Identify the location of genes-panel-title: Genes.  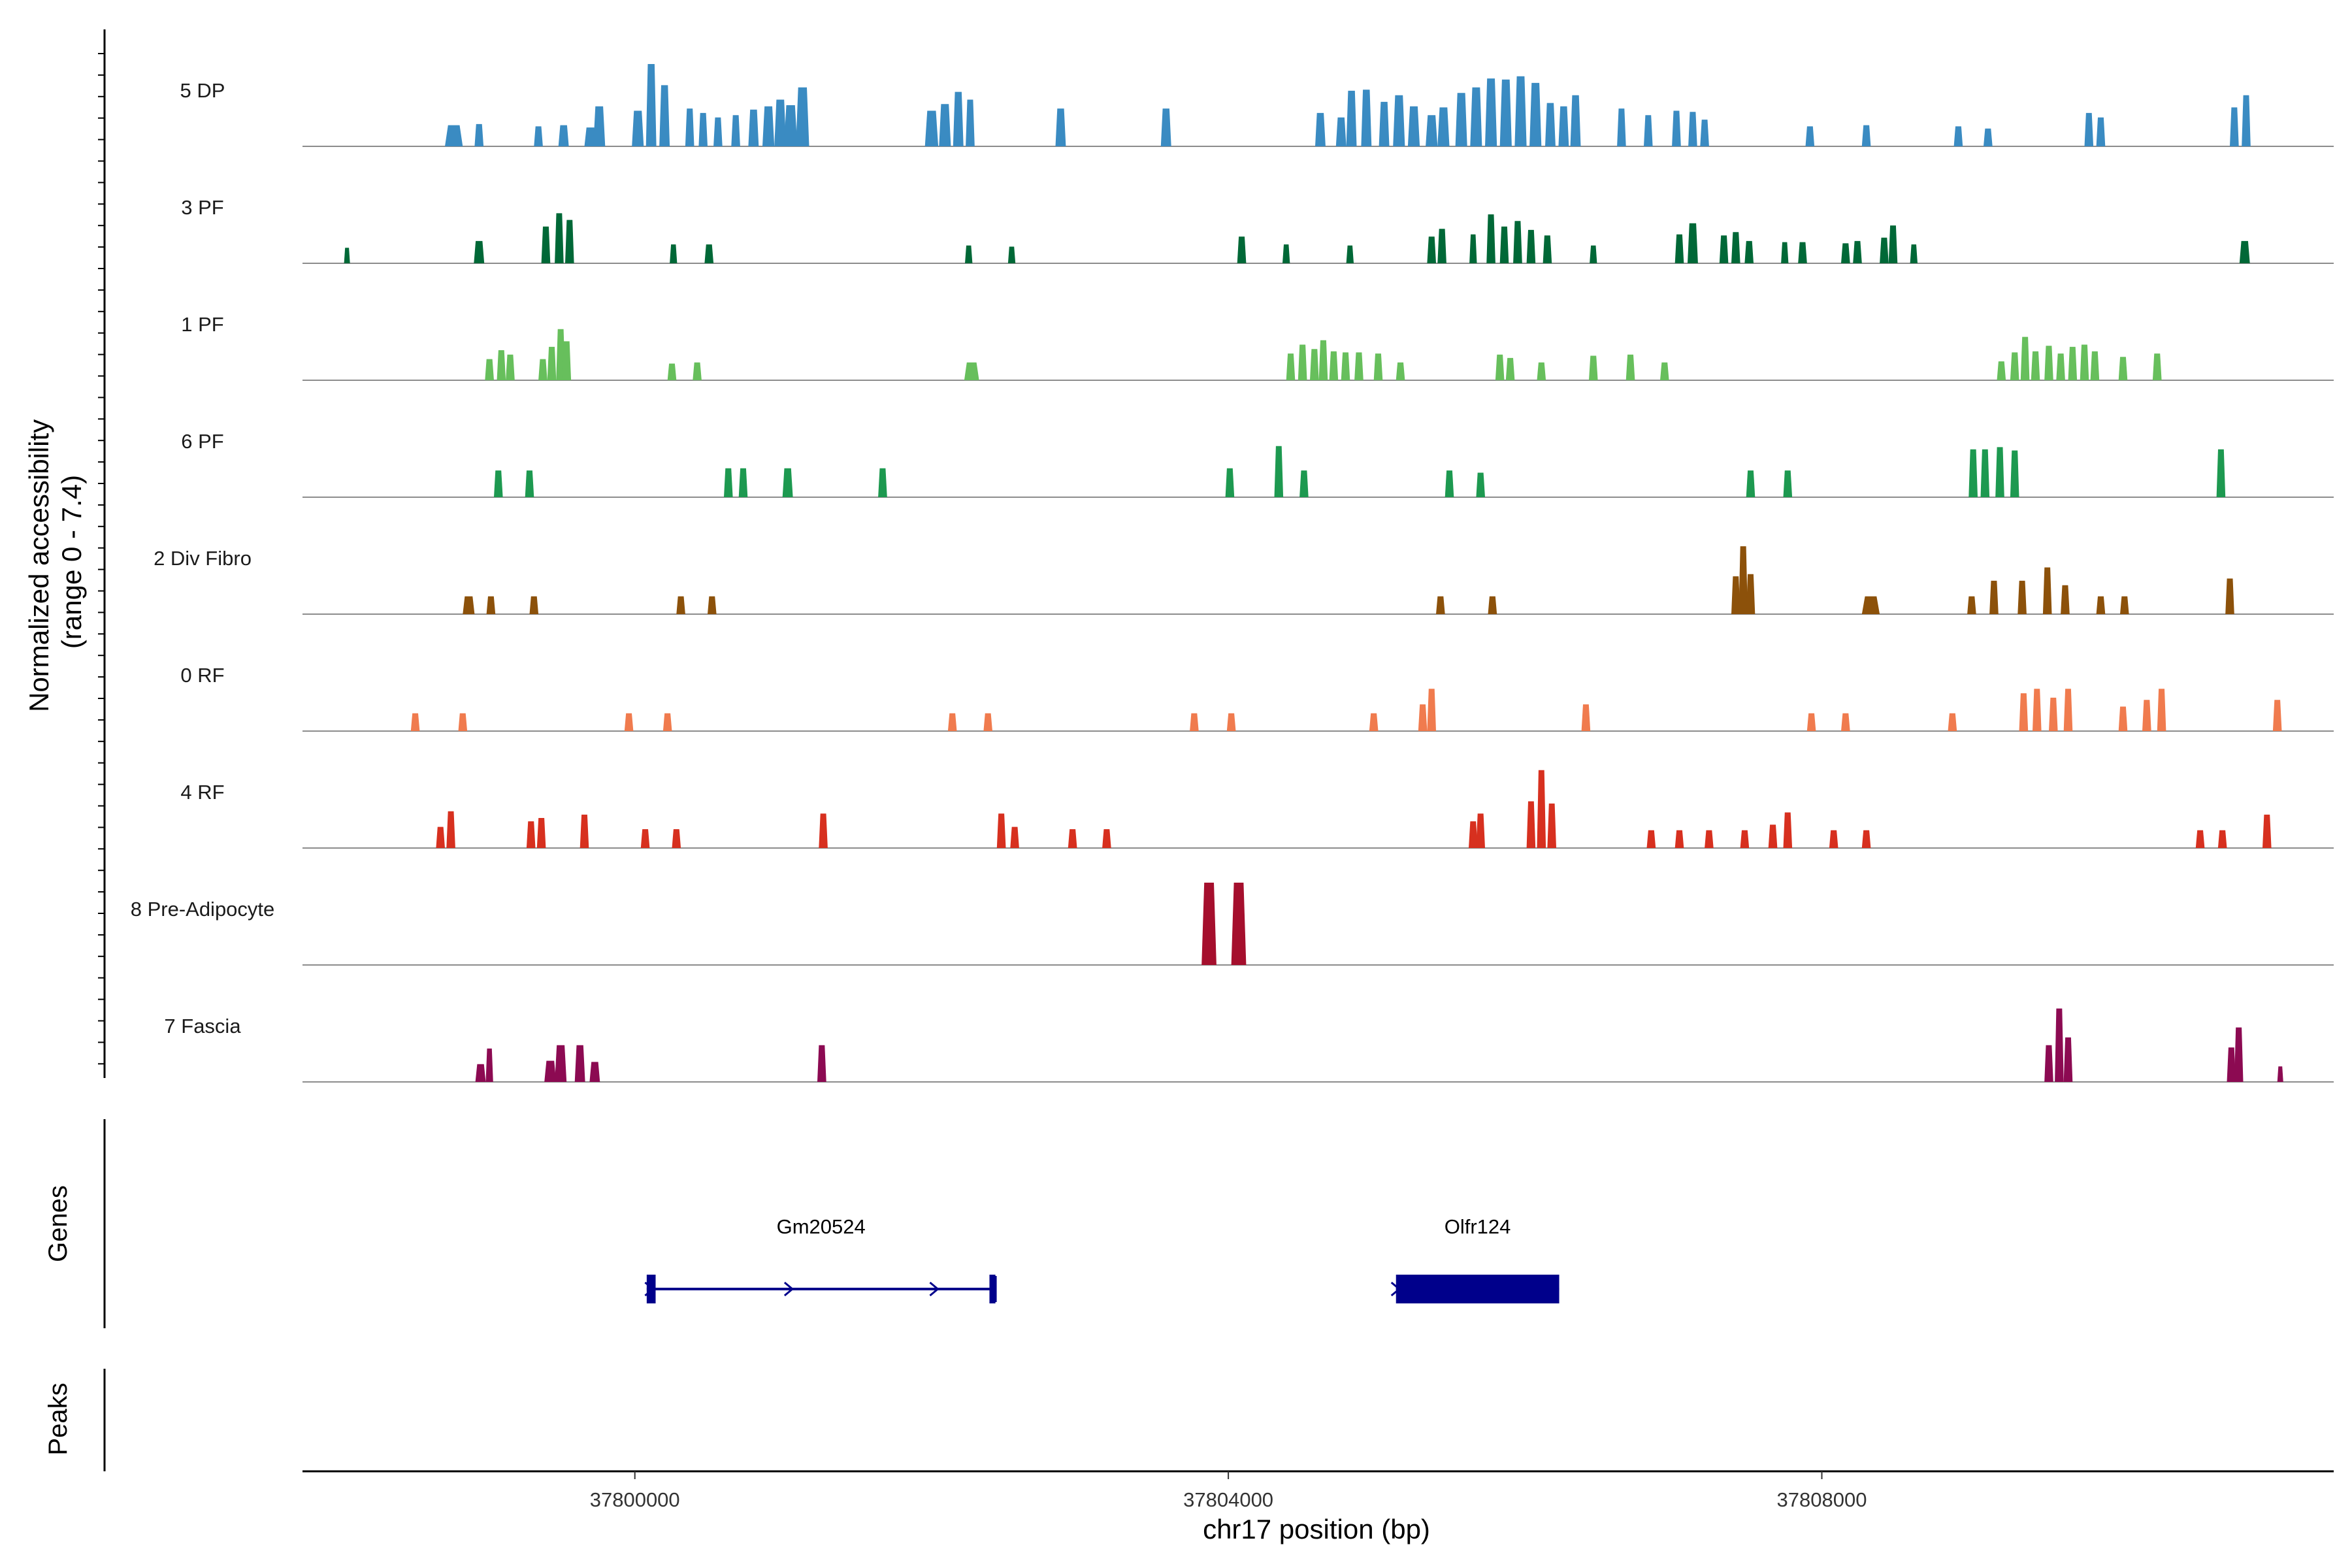
(58, 1223).